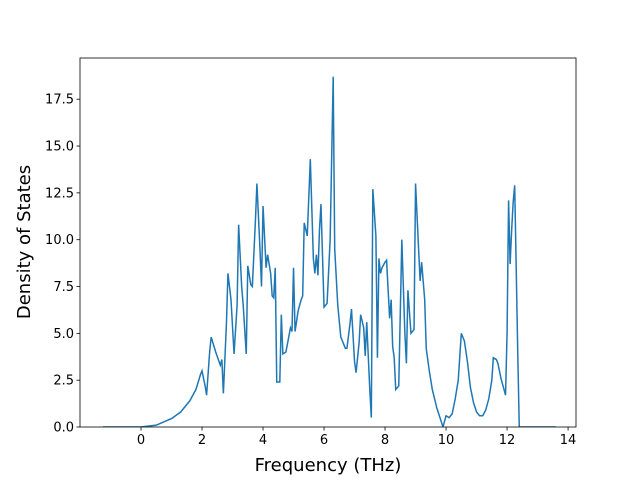  I want to click on x-tick-label: 12, so click(507, 440).